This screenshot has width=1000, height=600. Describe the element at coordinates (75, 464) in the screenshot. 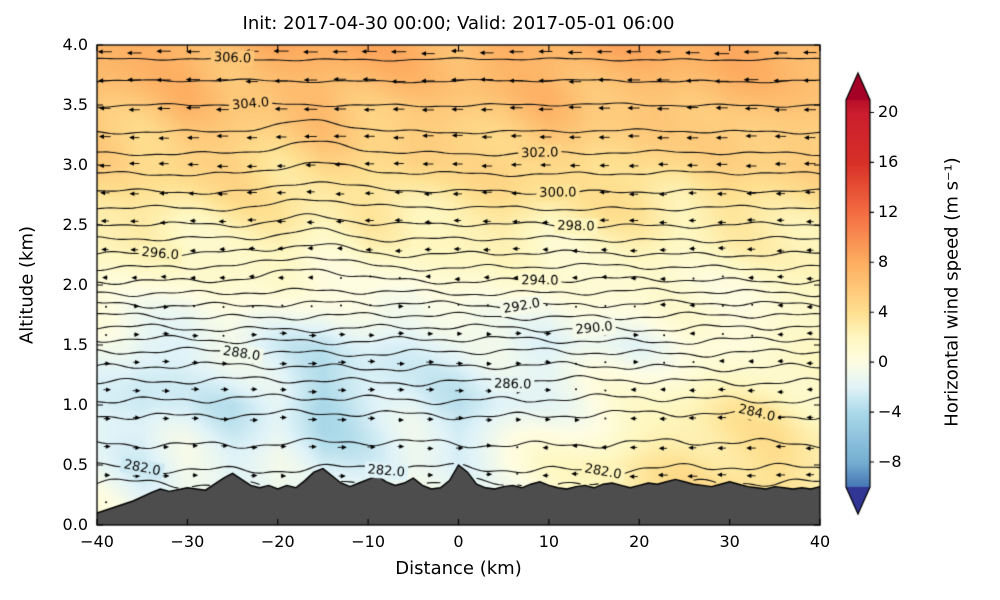

I see `y-tick-label: 0.5` at that location.